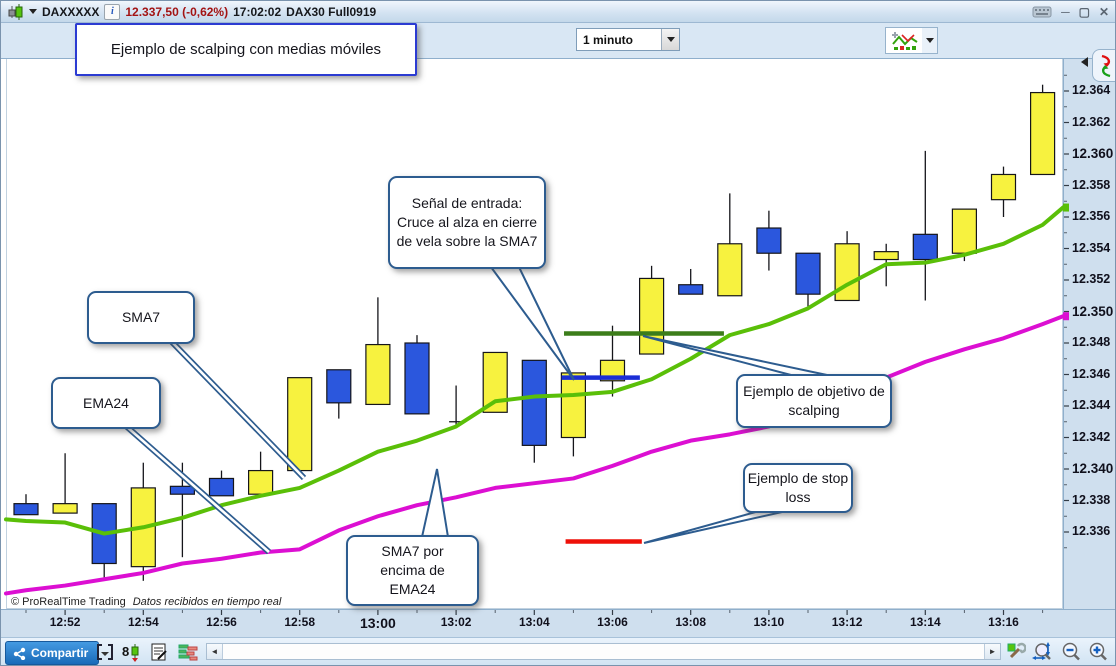 Image resolution: width=1116 pixels, height=666 pixels. I want to click on price-axis, so click(1089, 333).